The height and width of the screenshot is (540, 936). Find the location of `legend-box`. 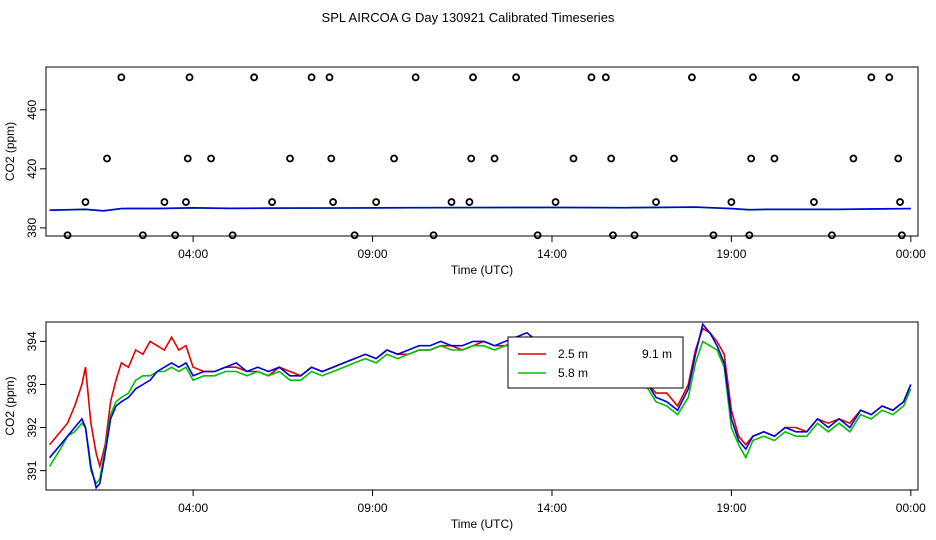

legend-box is located at coordinates (595, 362).